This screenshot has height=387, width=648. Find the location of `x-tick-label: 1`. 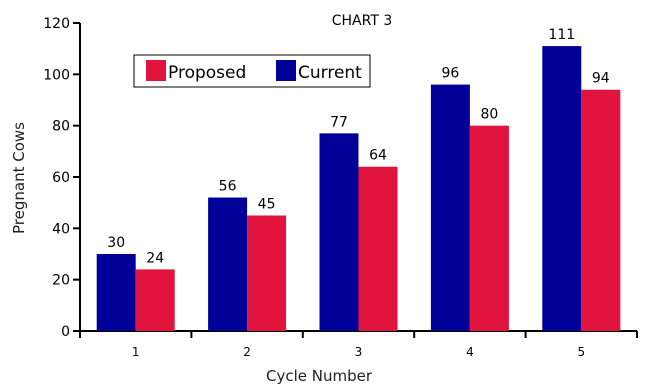

x-tick-label: 1 is located at coordinates (136, 352).